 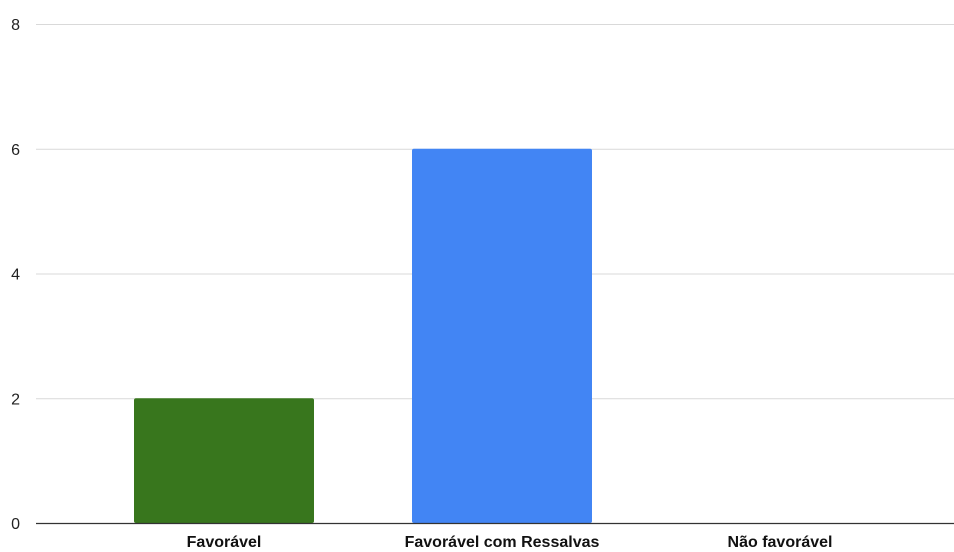 I want to click on y-tick-label: 2, so click(x=15, y=399).